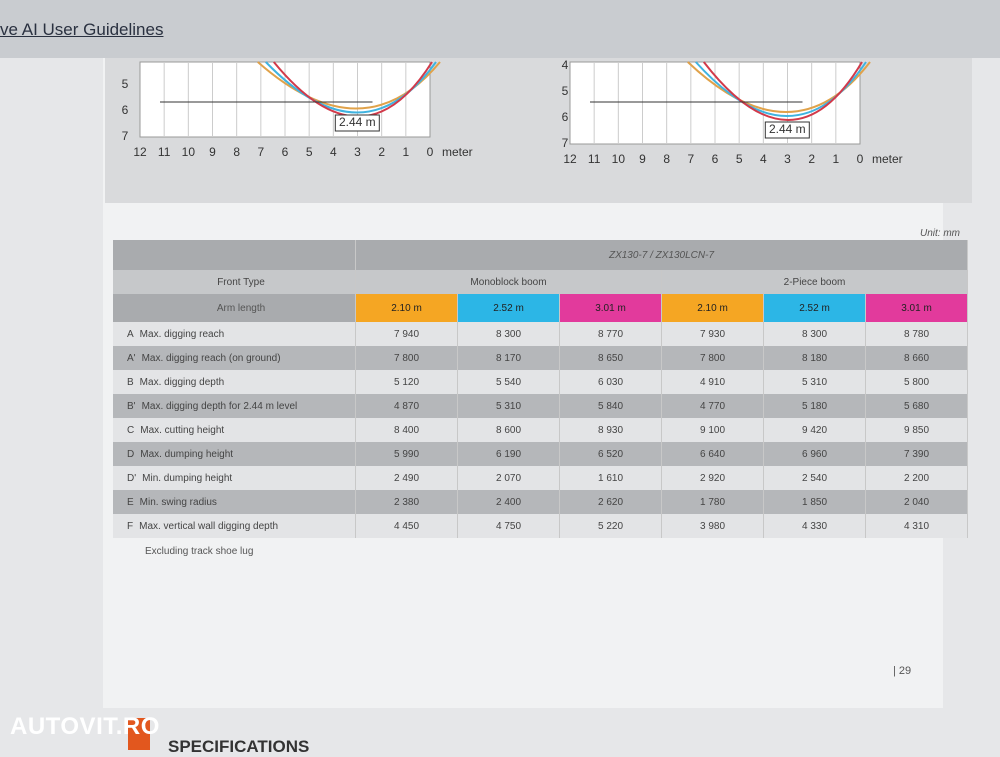 The image size is (1000, 757). I want to click on cell: 9 100, so click(712, 430).